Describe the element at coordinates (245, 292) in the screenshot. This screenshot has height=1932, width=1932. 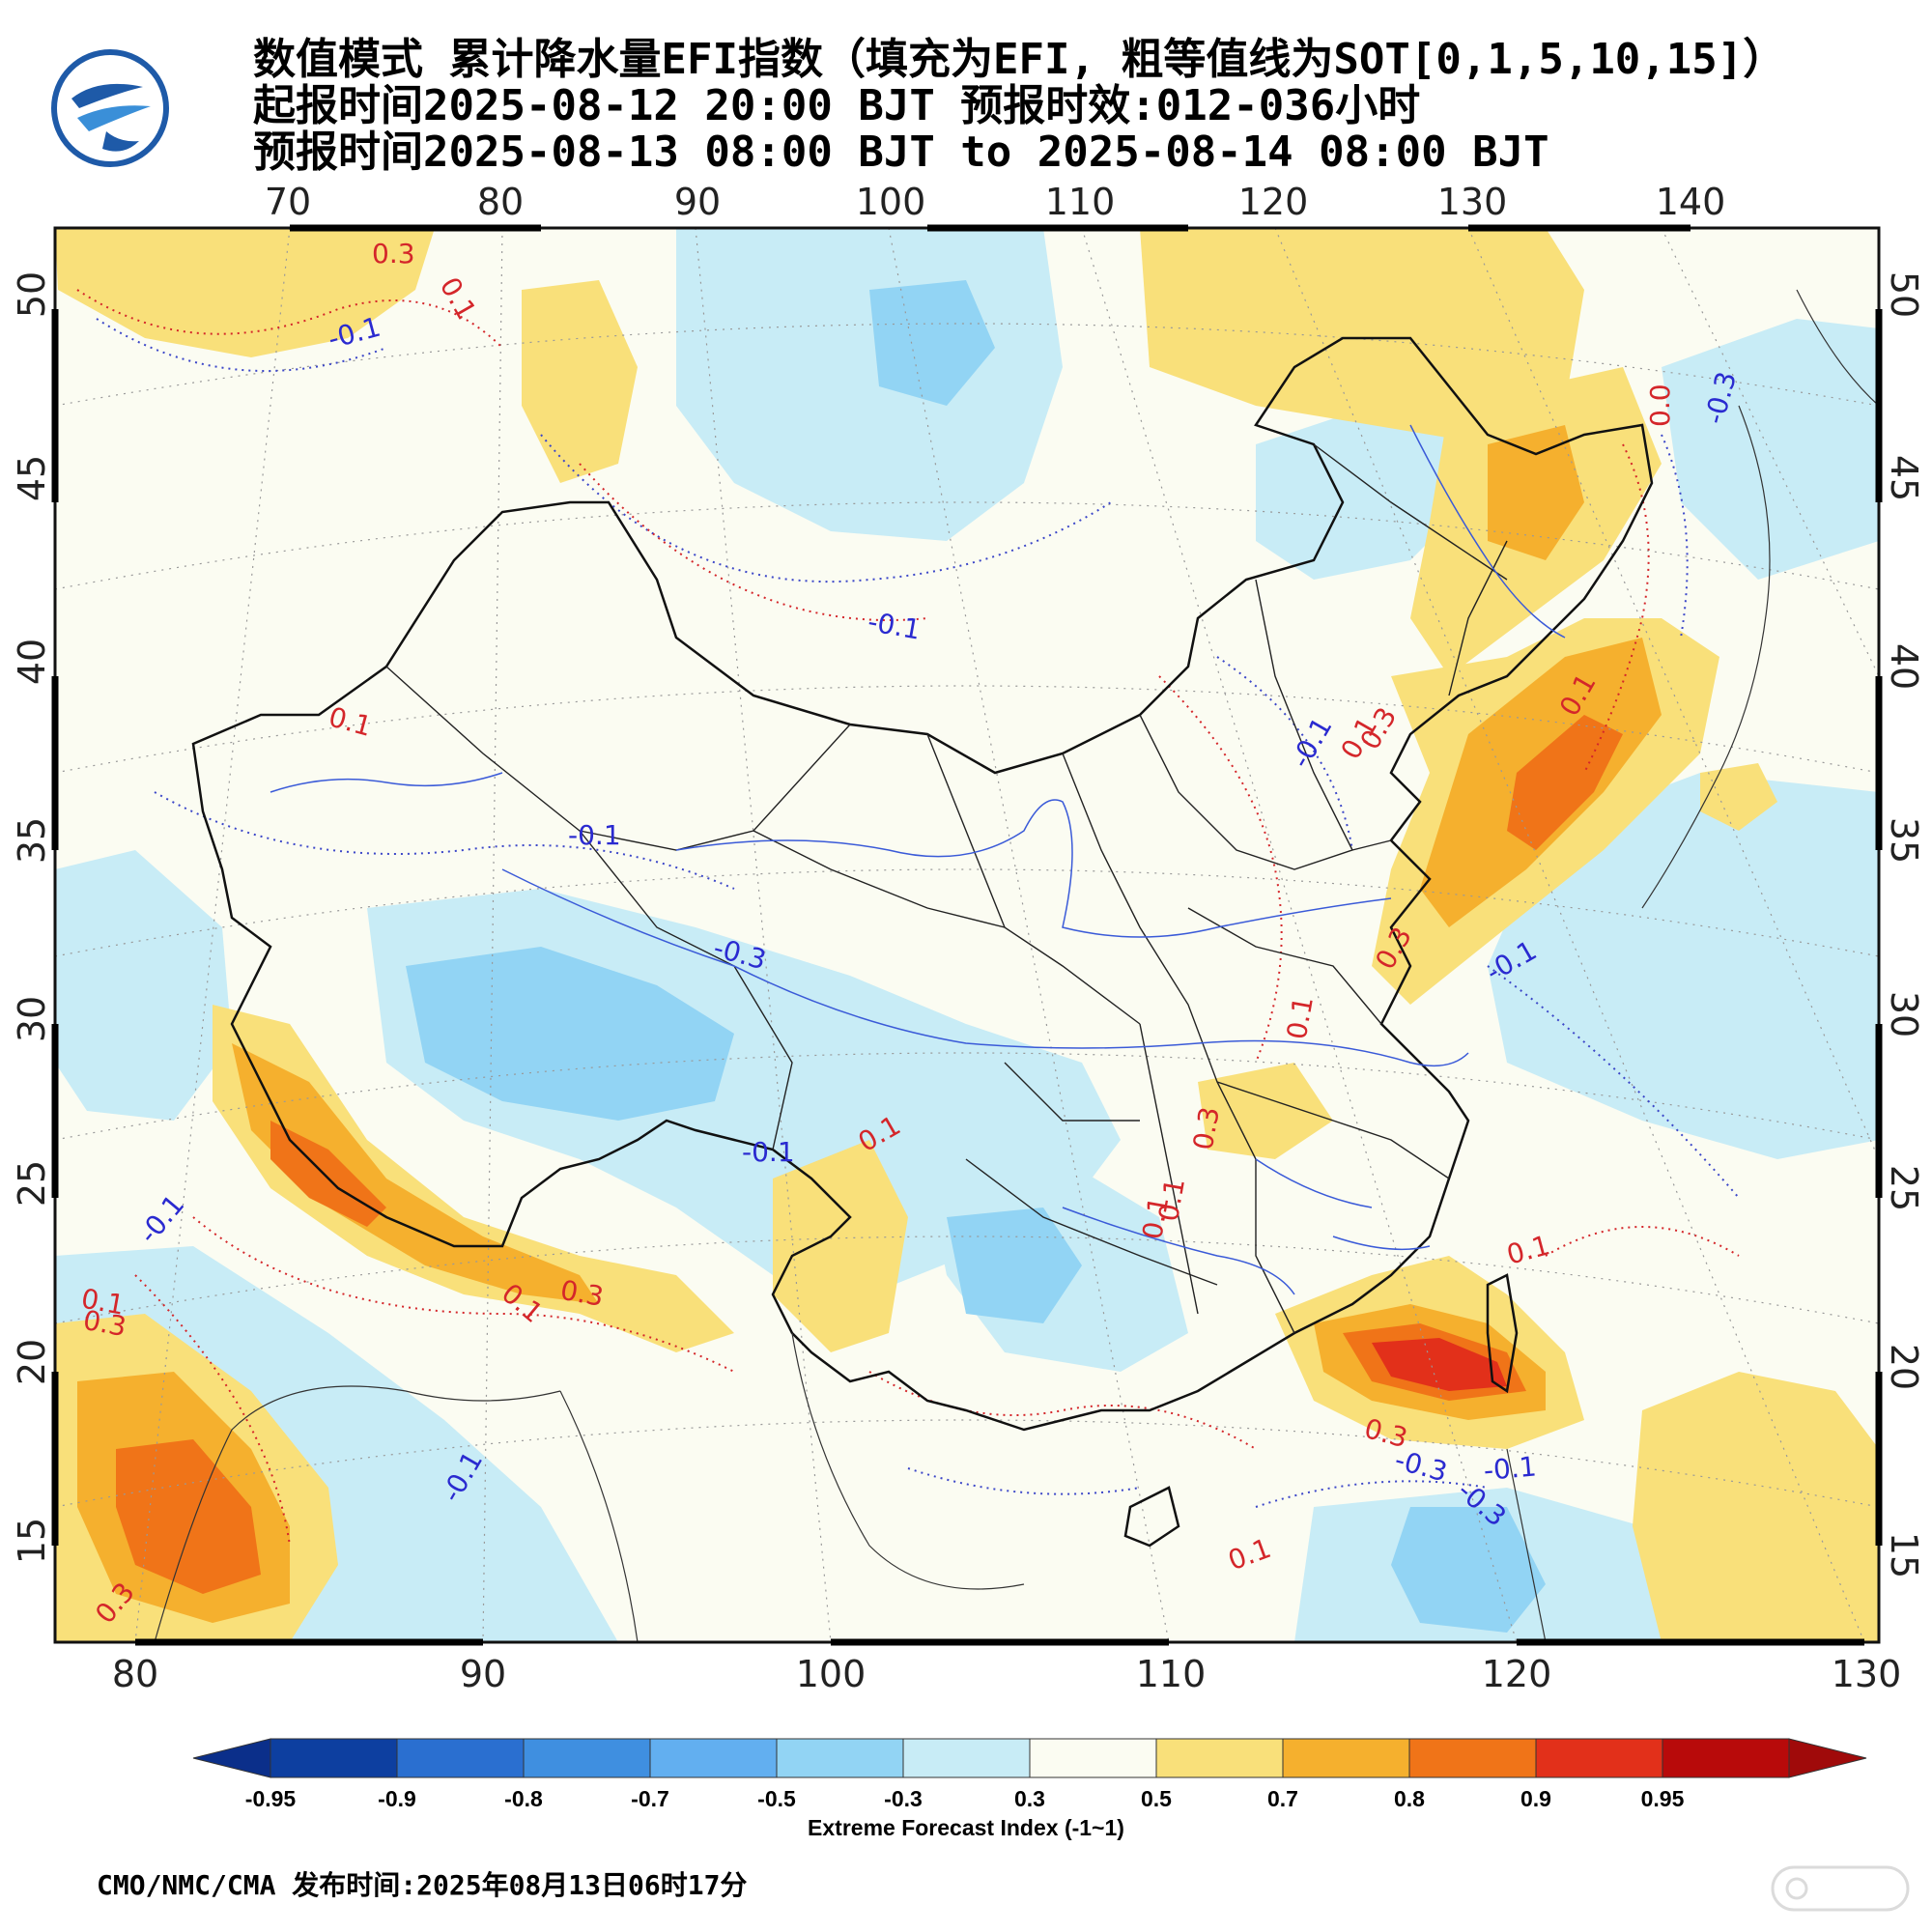
I see `efi-region-kazakh` at that location.